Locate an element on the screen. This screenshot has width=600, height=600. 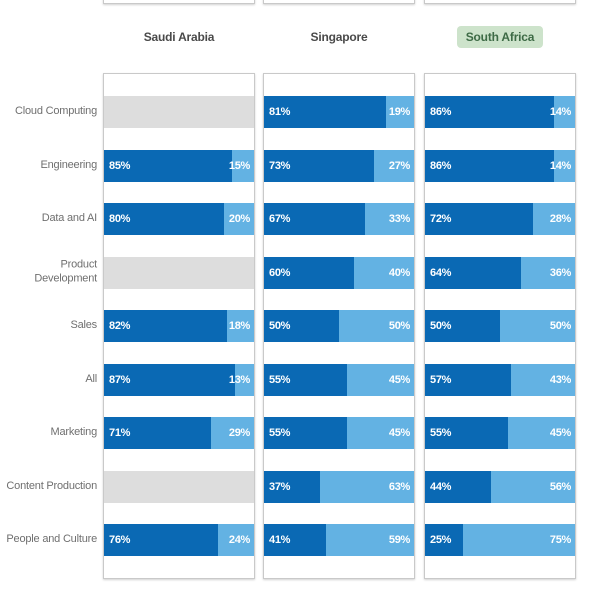
bar-singapore-all: 55% 45% is located at coordinates (339, 379).